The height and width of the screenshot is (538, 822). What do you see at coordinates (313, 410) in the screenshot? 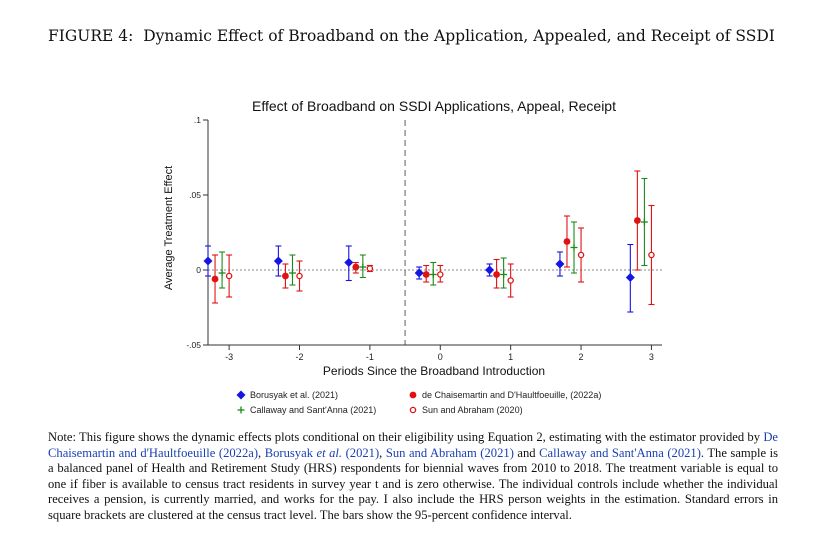
I see `legend-label: Callaway and Sant'Anna (2021)` at bounding box center [313, 410].